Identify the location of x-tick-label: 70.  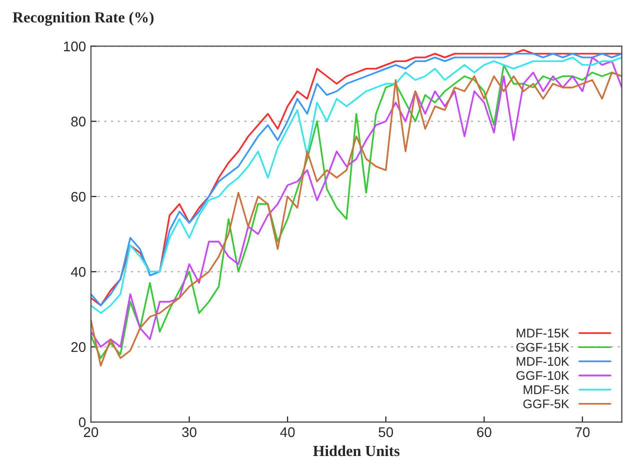
(582, 432).